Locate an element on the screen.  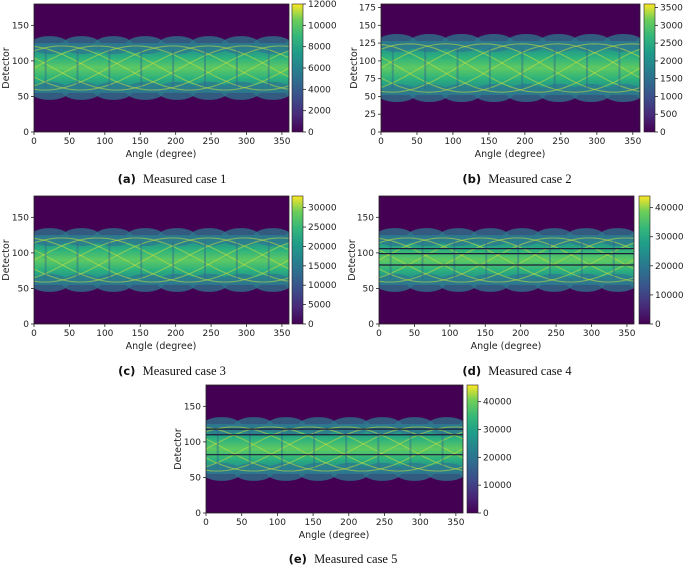
colorbar-tick-label: 2000 is located at coordinates (319, 112).